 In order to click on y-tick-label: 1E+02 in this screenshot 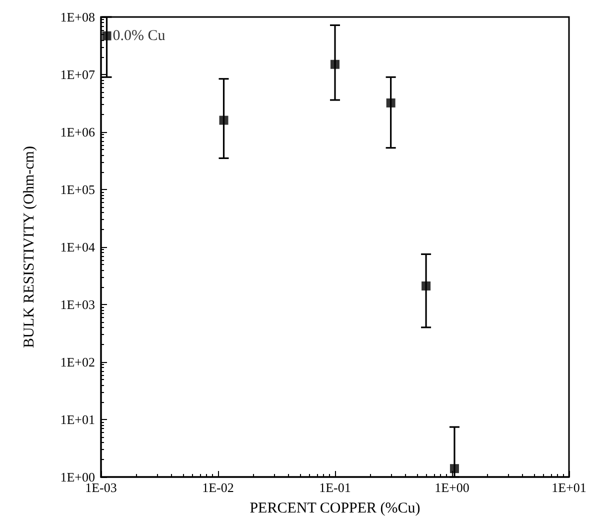, I will do `click(77, 362)`.